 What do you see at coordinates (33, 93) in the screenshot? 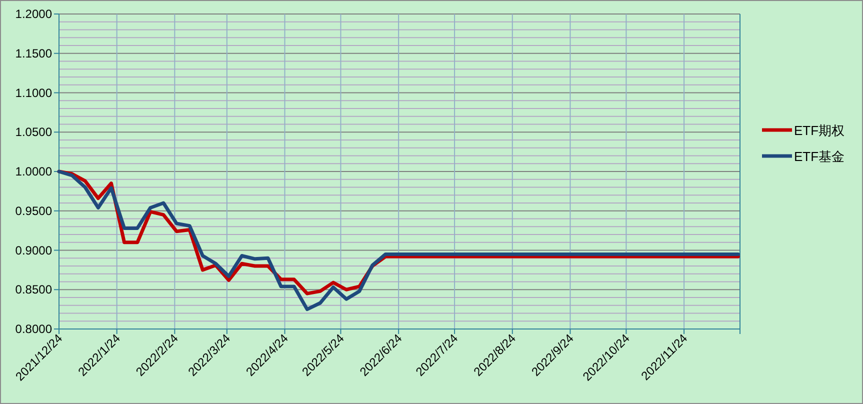
I see `ytick: 1.1000` at bounding box center [33, 93].